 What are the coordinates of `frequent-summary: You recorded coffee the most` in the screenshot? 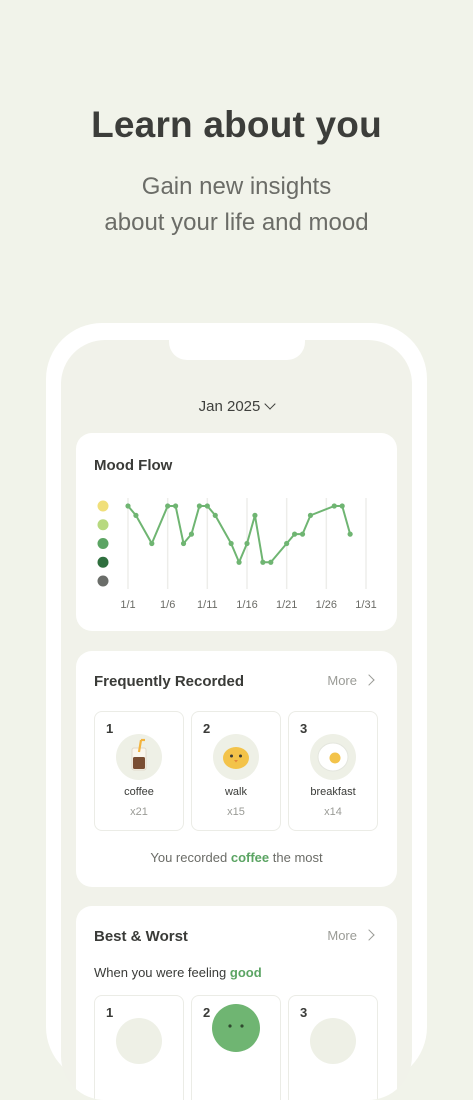 It's located at (236, 857).